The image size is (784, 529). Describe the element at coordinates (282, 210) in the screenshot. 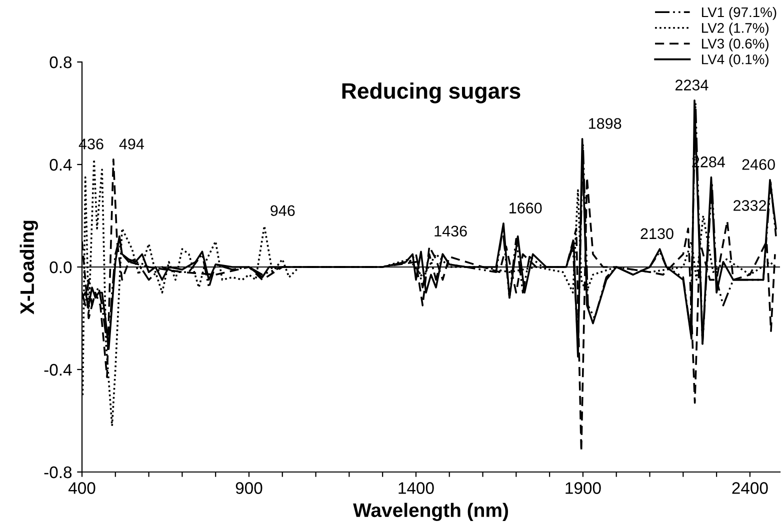

I see `annotation: 946` at that location.